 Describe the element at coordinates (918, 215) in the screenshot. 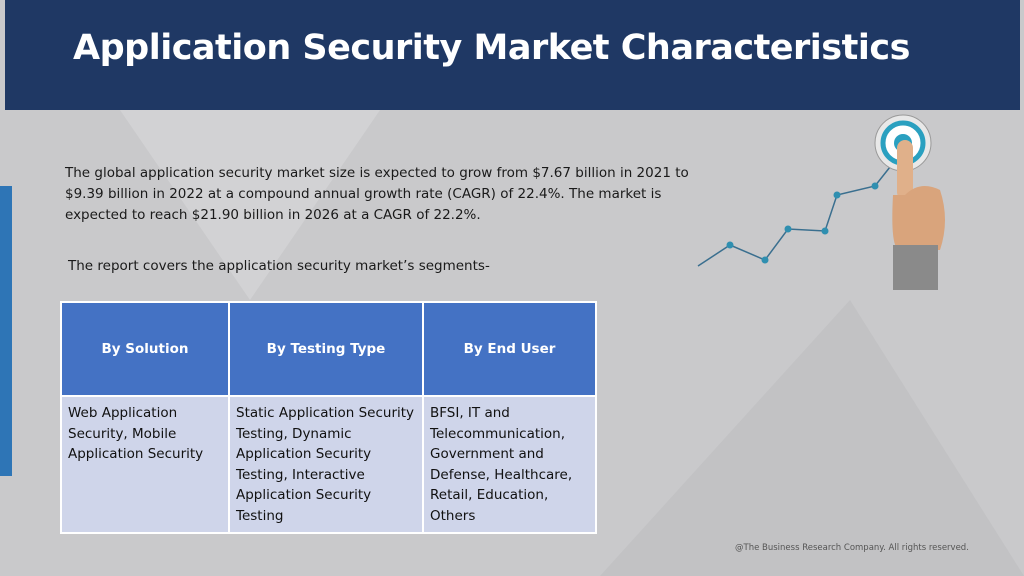

I see `hand` at that location.